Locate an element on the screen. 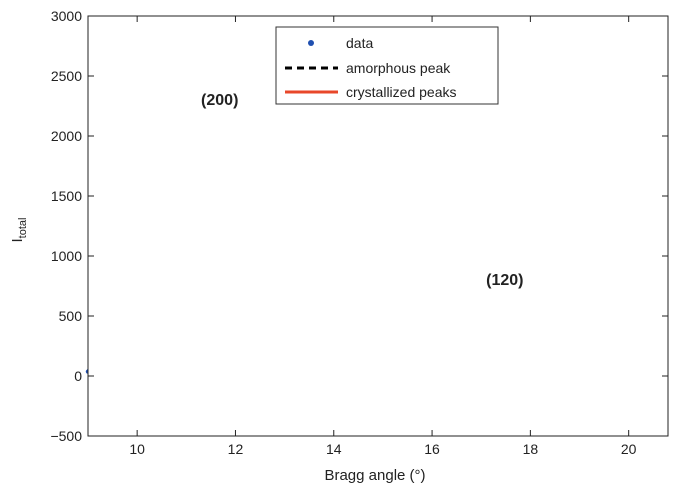  legend: data amorphous peak crystallized peaks is located at coordinates (387, 65).